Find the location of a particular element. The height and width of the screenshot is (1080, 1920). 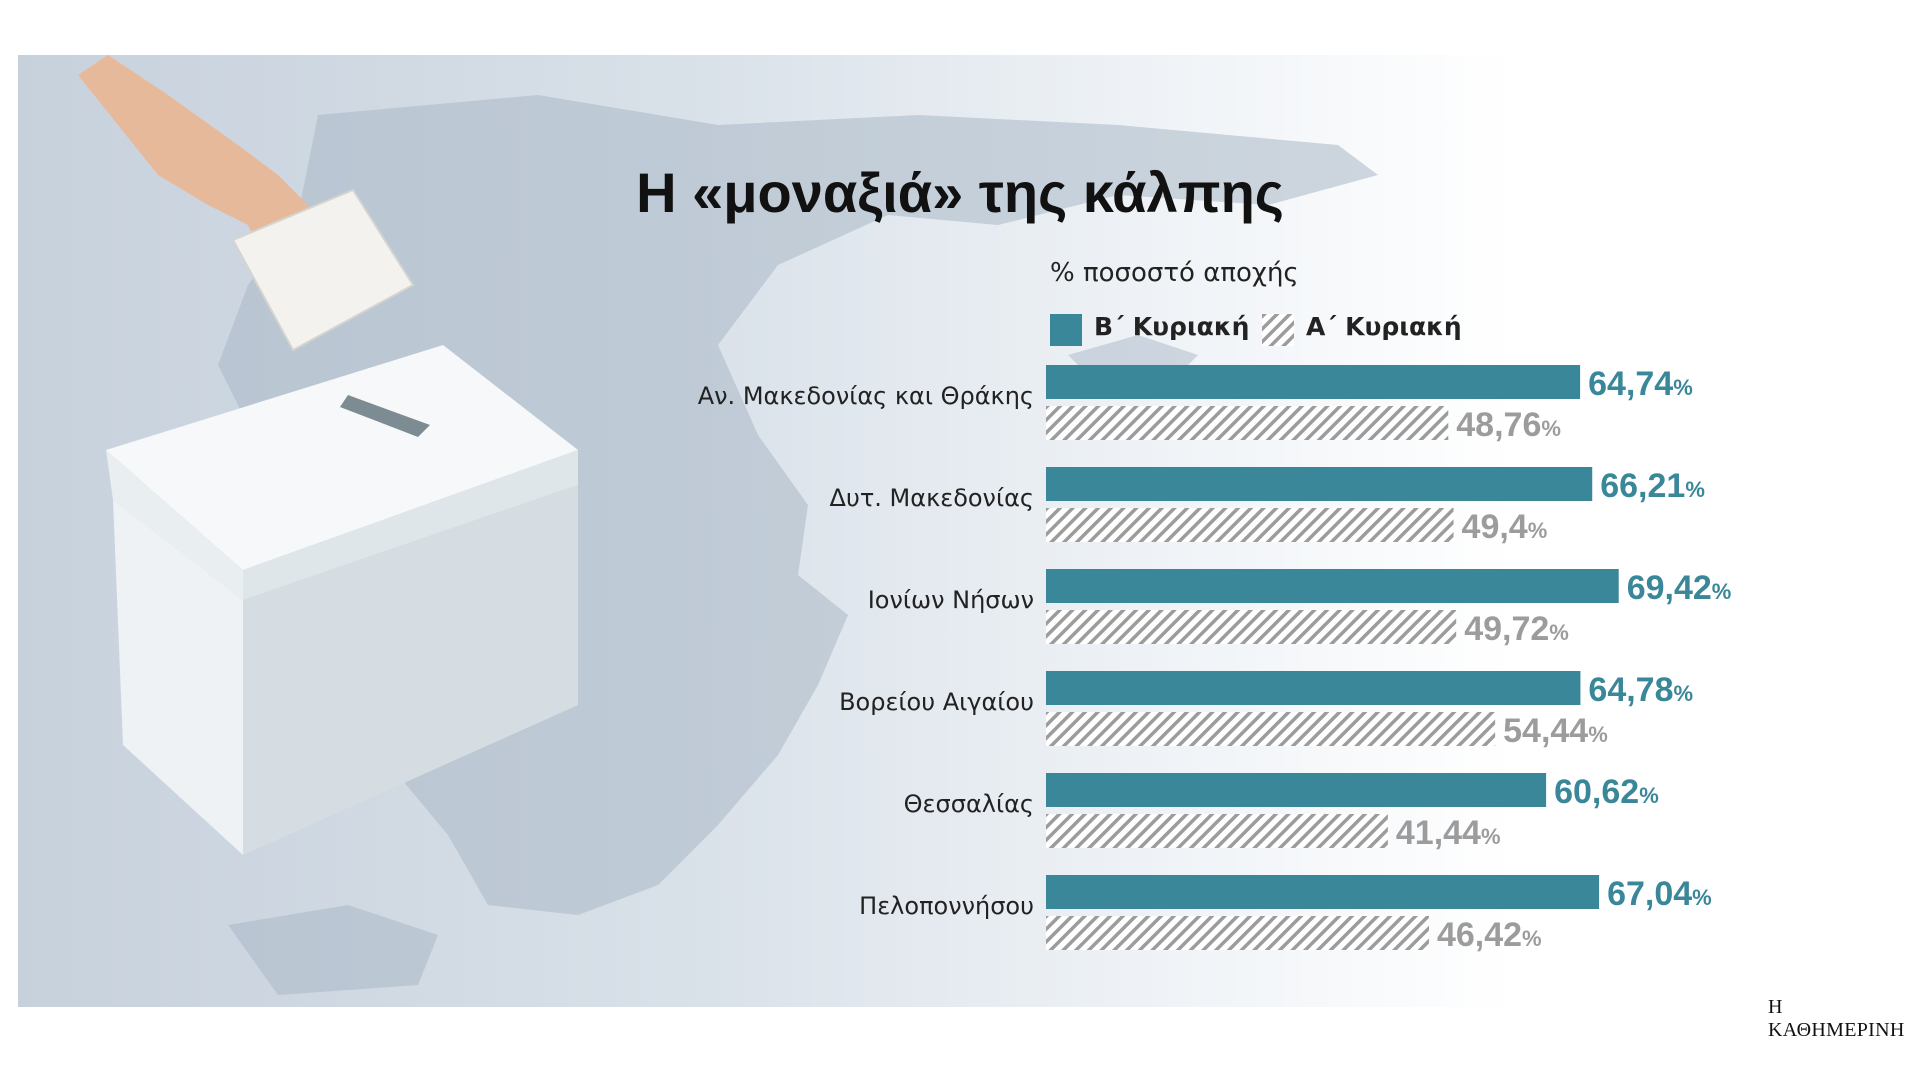

data-label-b: 69,42% is located at coordinates (1679, 588).